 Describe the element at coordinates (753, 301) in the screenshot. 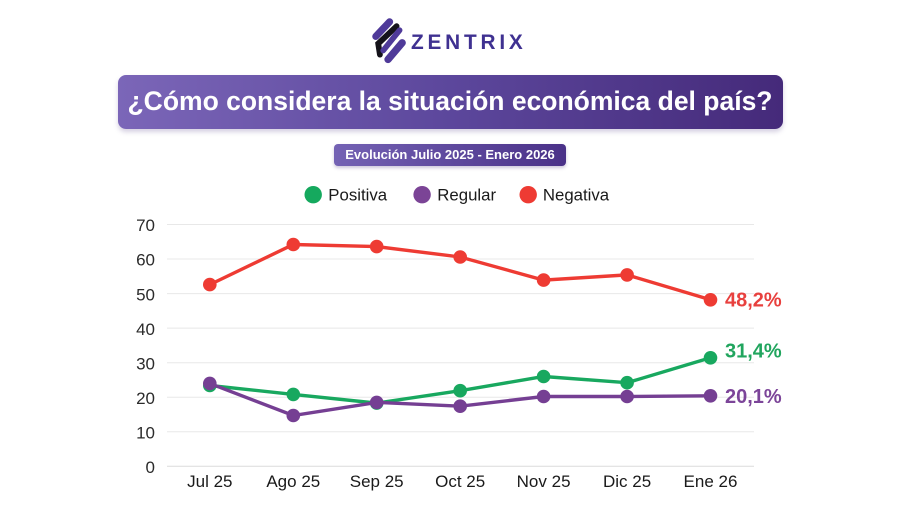

I see `svg-text: 48,2%` at that location.